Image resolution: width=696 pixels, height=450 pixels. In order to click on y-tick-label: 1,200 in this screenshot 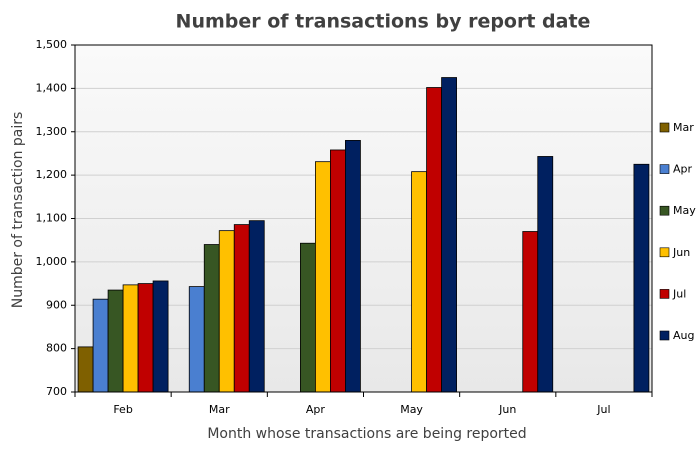, I will do `click(52, 174)`.